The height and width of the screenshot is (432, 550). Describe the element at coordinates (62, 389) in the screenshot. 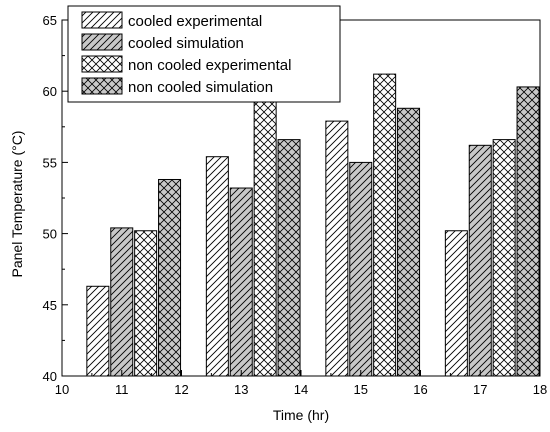

I see `x-tick-label: 10` at that location.